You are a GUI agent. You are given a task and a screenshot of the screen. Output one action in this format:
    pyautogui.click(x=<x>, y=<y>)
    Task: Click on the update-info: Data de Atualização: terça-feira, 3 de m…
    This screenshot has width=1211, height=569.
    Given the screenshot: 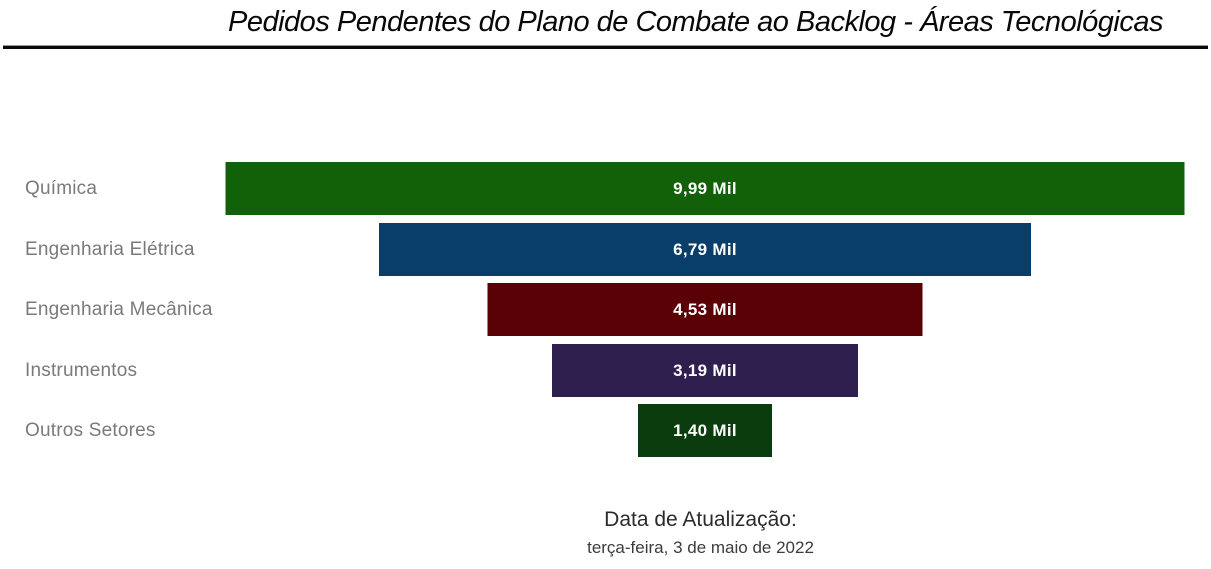 What is the action you would take?
    pyautogui.click(x=605, y=533)
    